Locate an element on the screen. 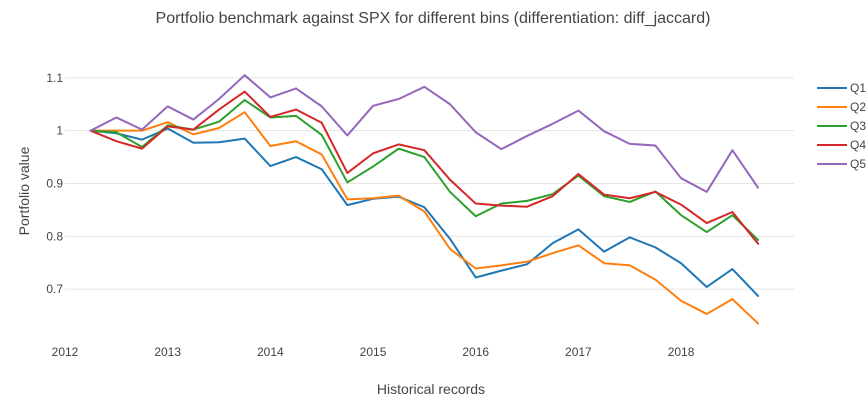 The width and height of the screenshot is (867, 401). y-axis-ticks: 0.7 0.8 0.9 1 1.1 is located at coordinates (54, 183).